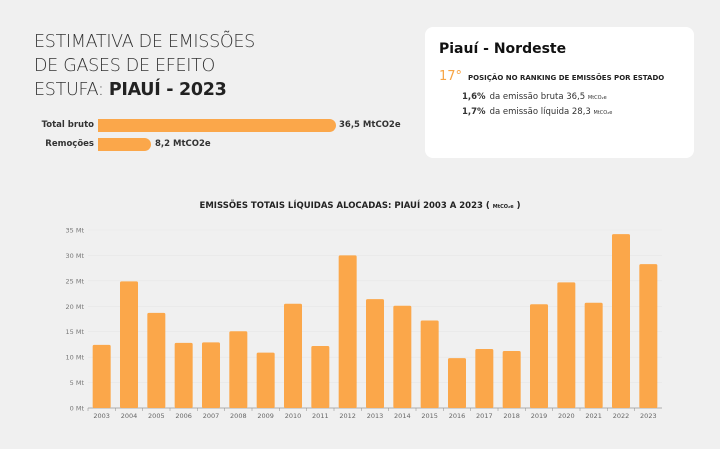  What do you see at coordinates (621, 321) in the screenshot?
I see `bar-2022` at bounding box center [621, 321].